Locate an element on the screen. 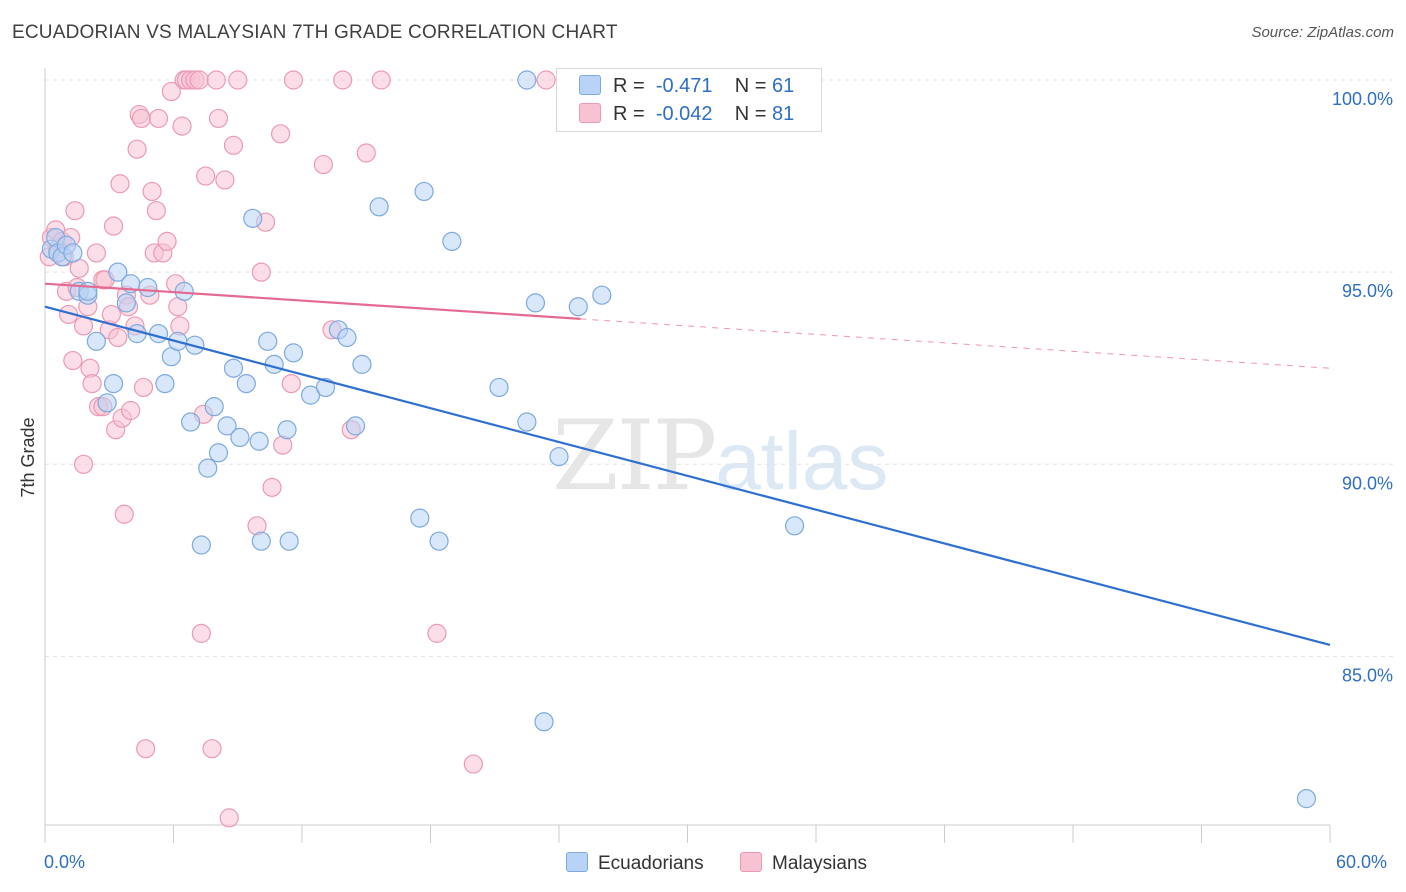 The width and height of the screenshot is (1406, 892). legend-n-value: 81 is located at coordinates (783, 114).